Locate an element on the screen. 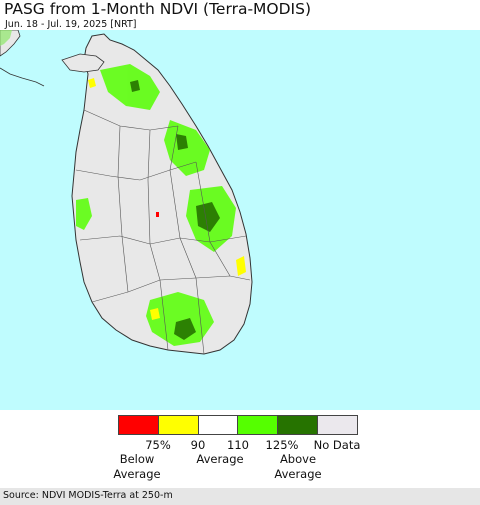 This screenshot has height=505, width=480. legend-above-average: Above Average is located at coordinates (297, 467).